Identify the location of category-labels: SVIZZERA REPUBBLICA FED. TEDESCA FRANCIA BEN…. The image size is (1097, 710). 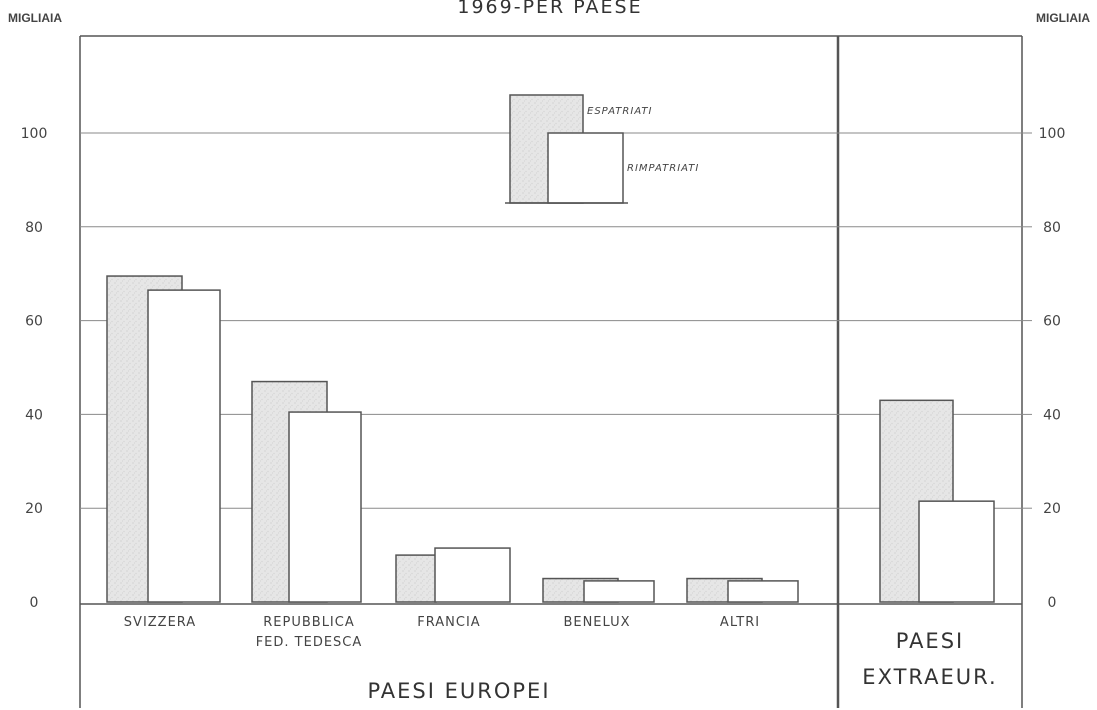
(442, 632).